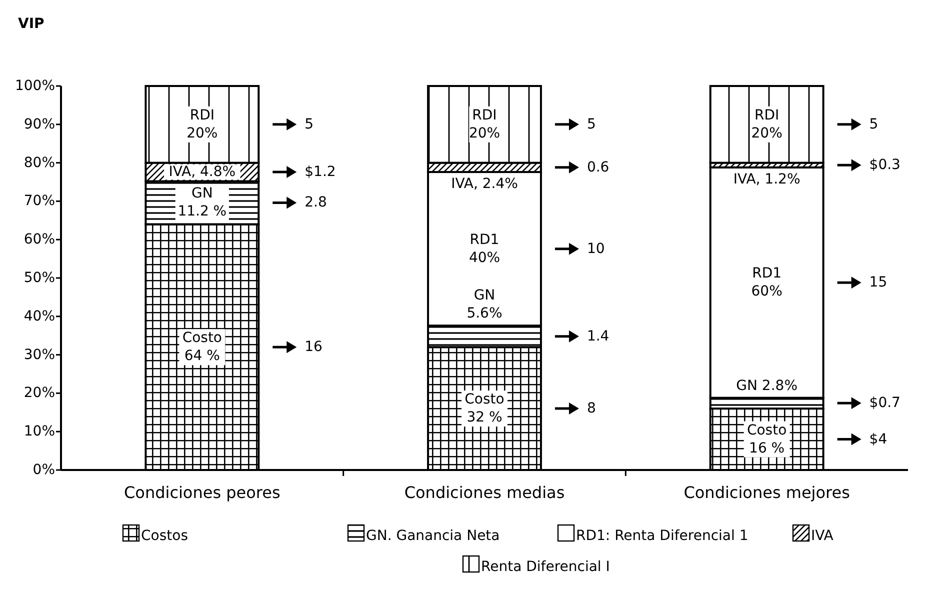 This screenshot has width=932, height=602. I want to click on annotation: 16, so click(313, 347).